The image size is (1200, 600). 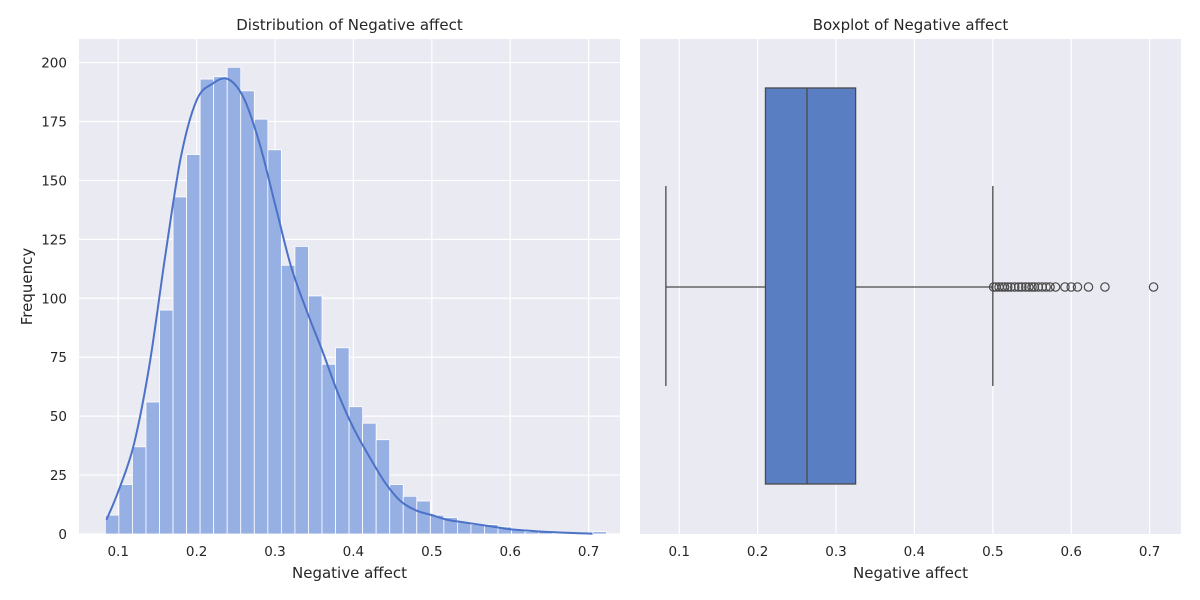 What do you see at coordinates (58, 358) in the screenshot?
I see `histogram-y-tick-label: 75` at bounding box center [58, 358].